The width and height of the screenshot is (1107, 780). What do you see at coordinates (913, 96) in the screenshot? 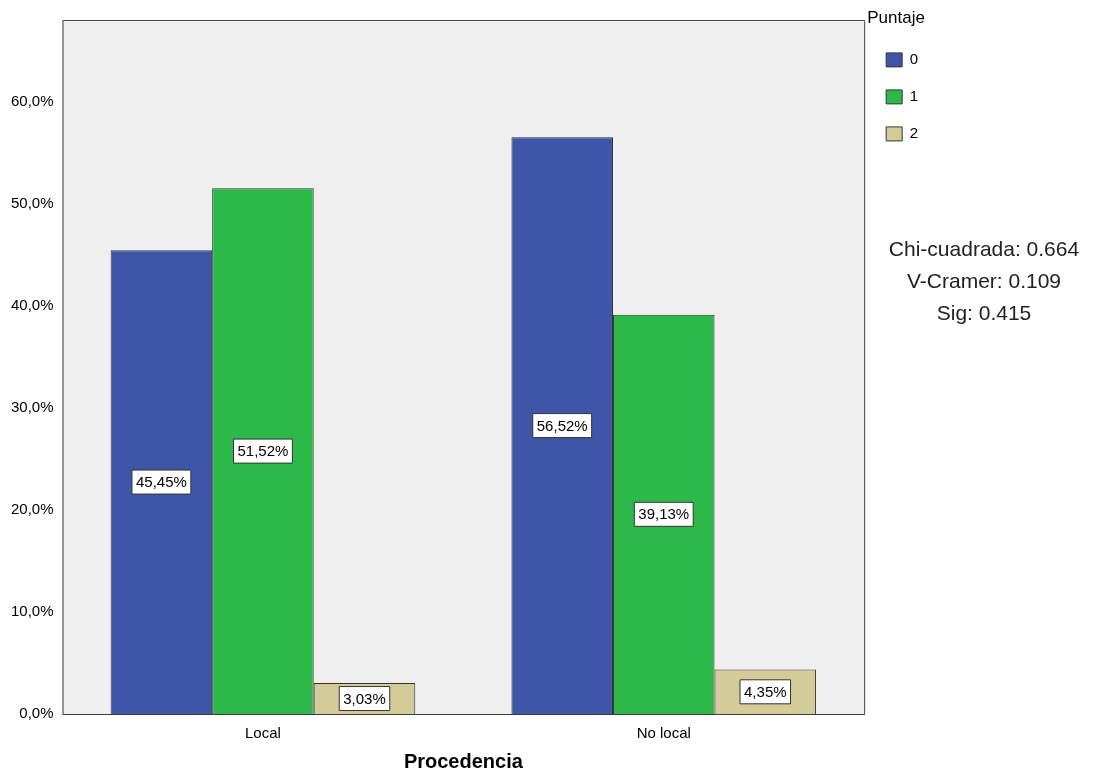
I see `legend-label: 1` at bounding box center [913, 96].